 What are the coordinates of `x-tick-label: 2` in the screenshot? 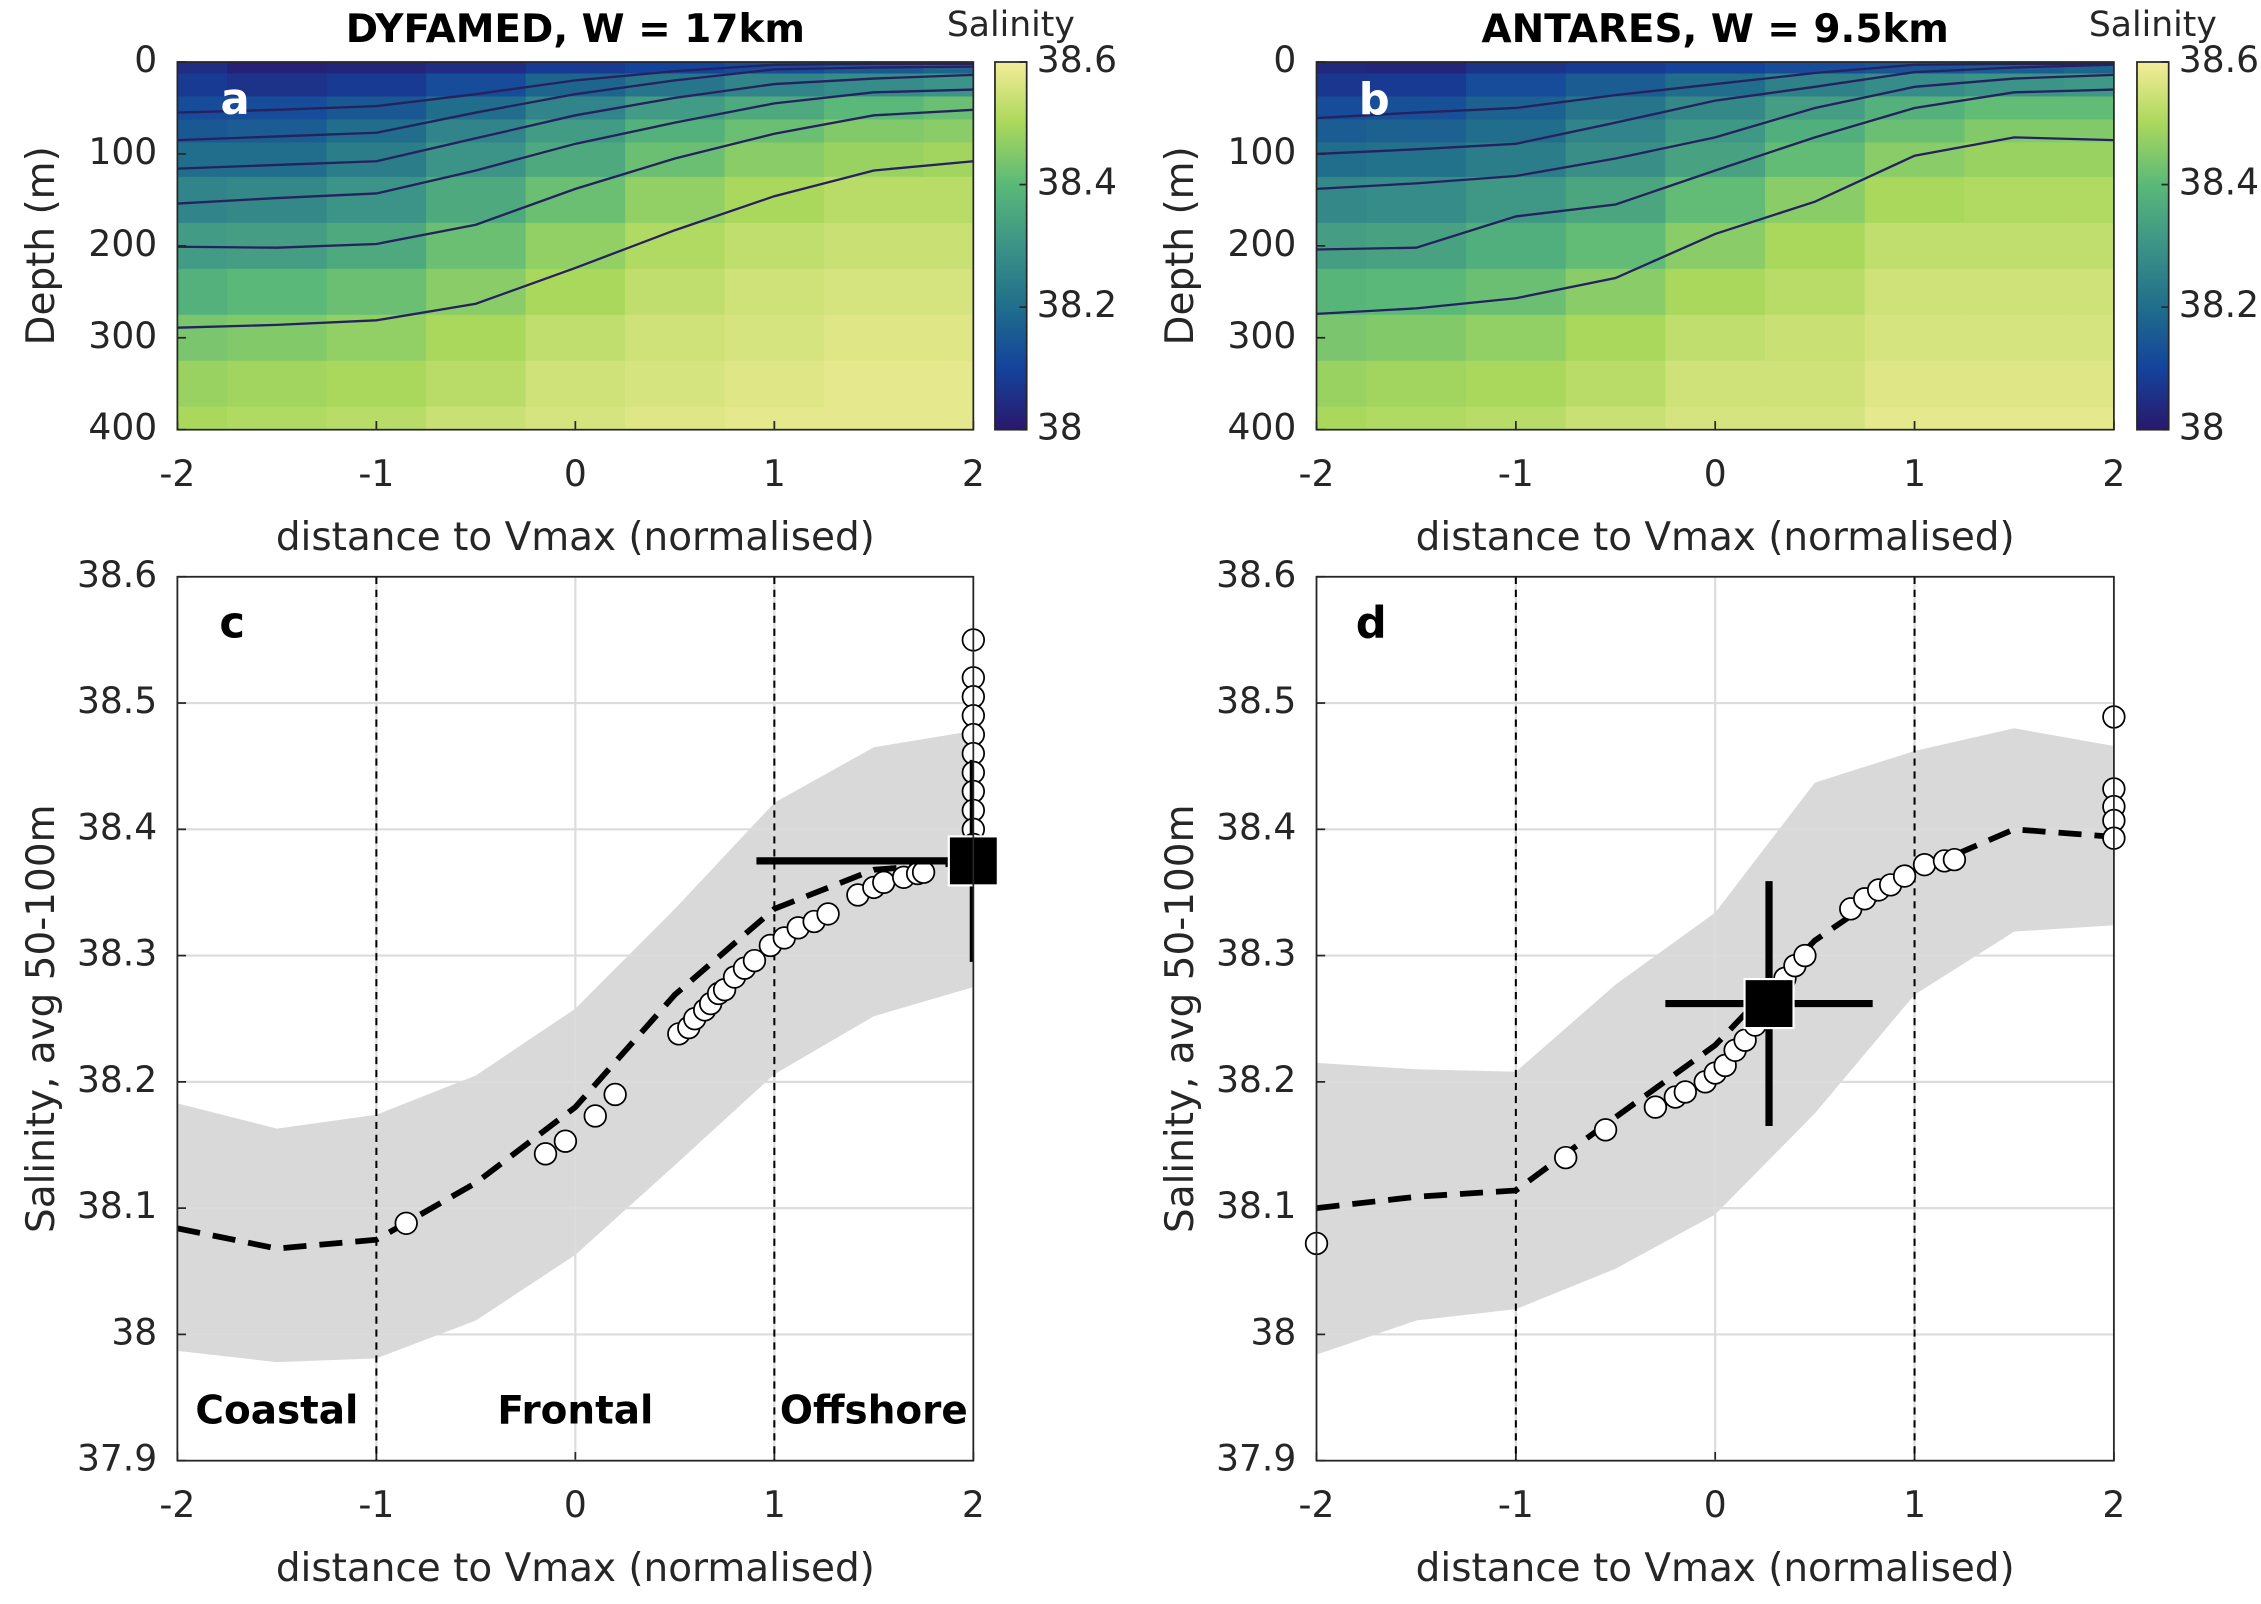 It's located at (973, 474).